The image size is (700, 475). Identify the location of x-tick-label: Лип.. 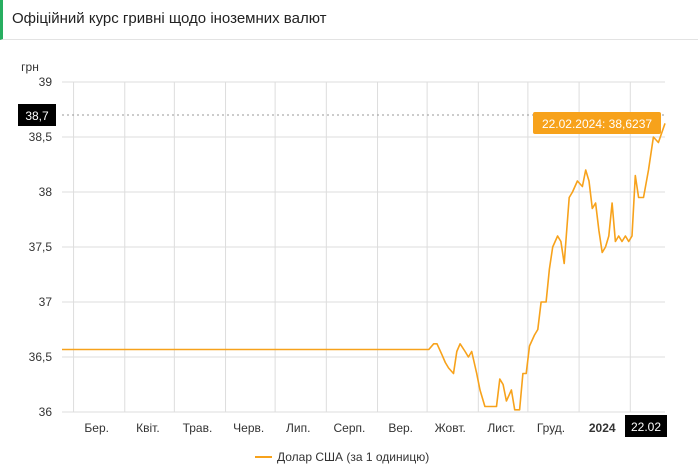
(298, 428).